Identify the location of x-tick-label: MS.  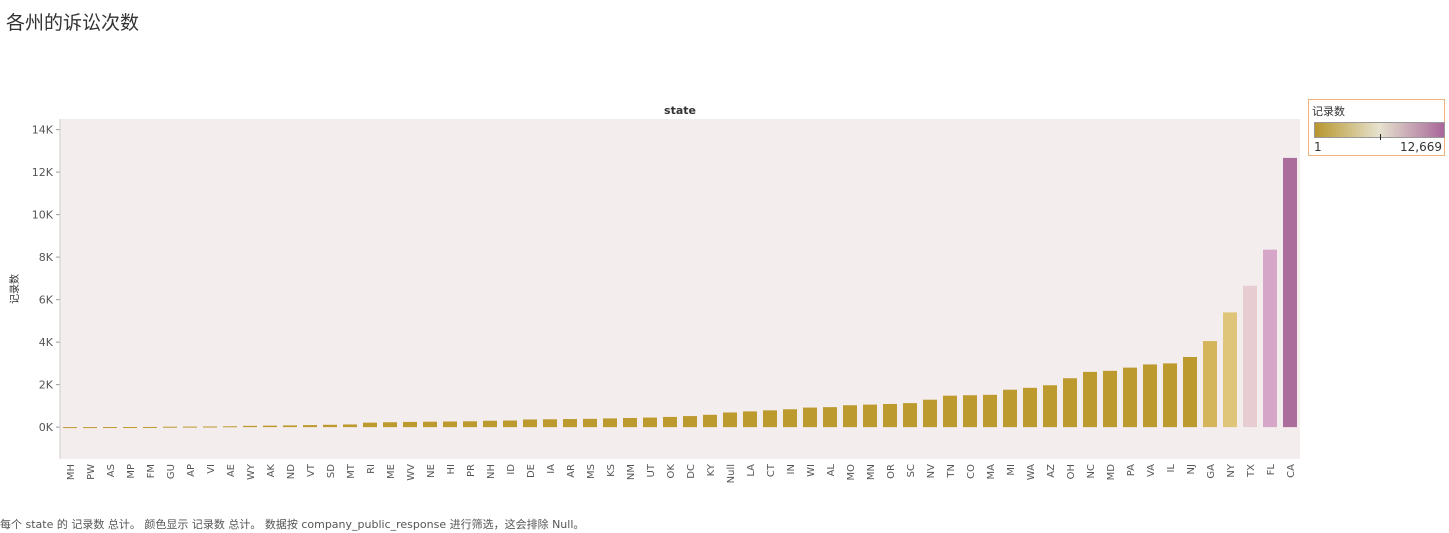
(591, 471).